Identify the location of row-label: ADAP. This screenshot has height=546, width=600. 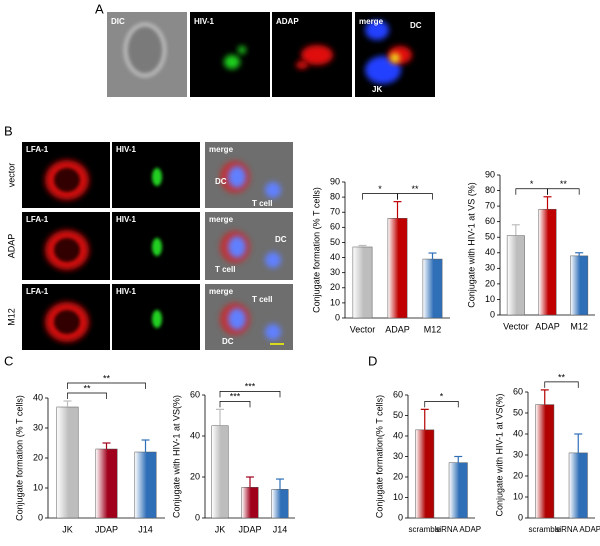
(11, 246).